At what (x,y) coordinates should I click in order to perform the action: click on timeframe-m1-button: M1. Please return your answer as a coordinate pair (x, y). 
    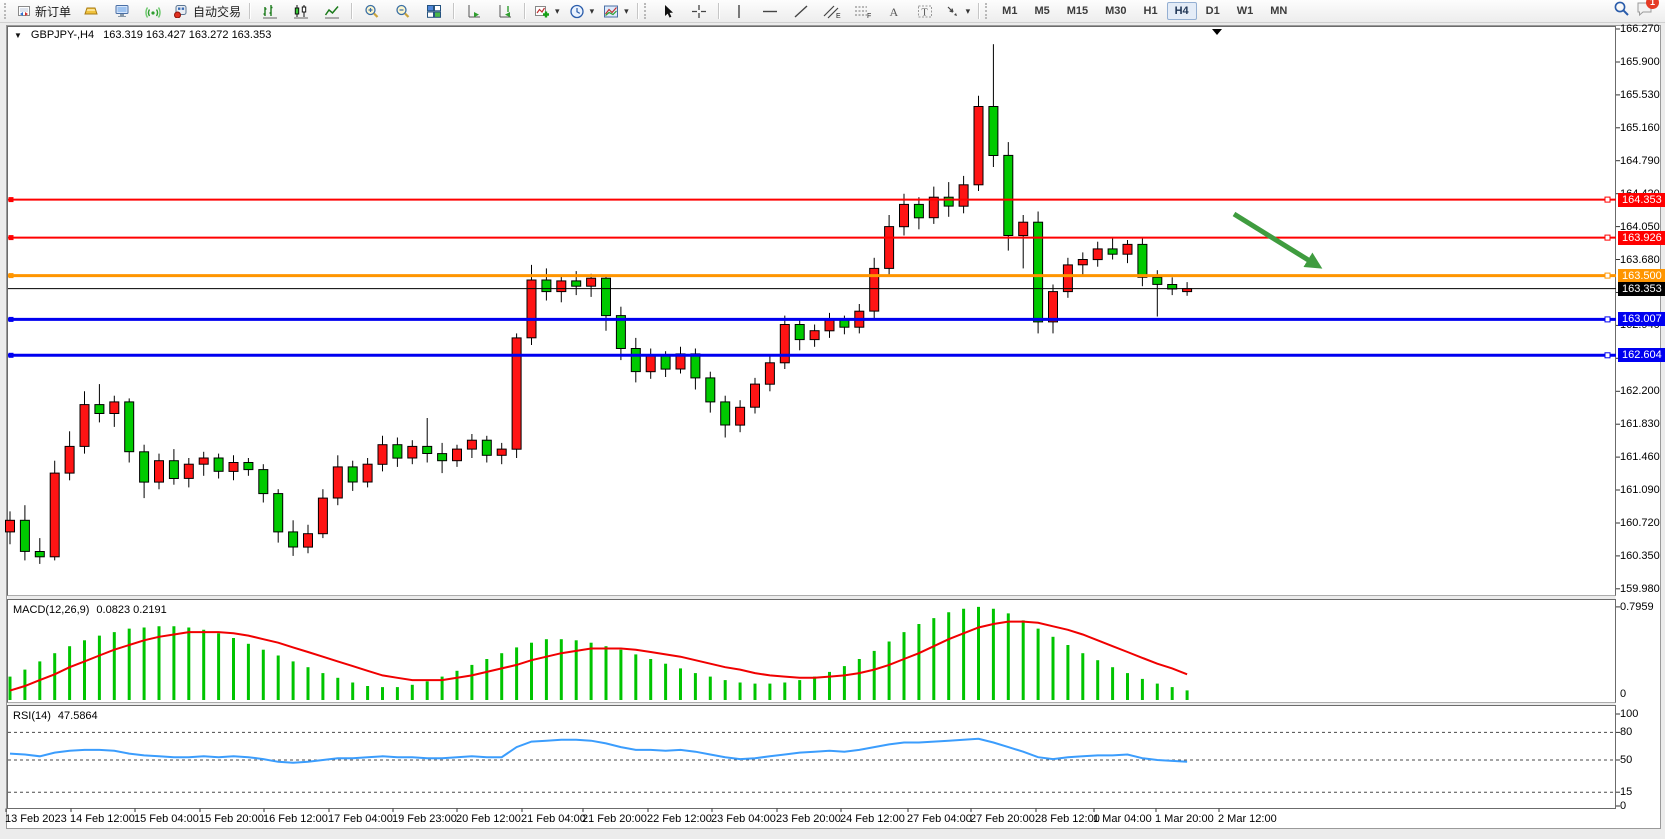
    Looking at the image, I should click on (1009, 11).